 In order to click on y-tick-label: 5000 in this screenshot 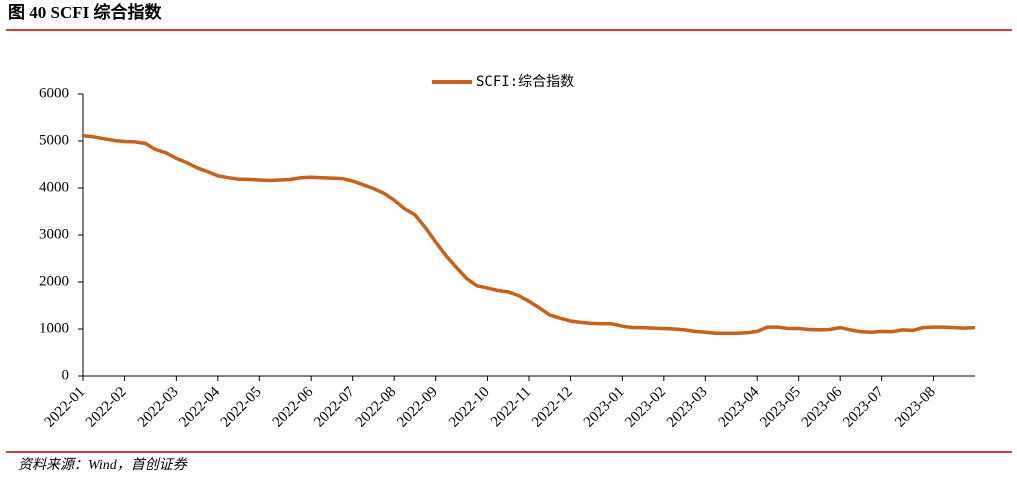, I will do `click(54, 140)`.